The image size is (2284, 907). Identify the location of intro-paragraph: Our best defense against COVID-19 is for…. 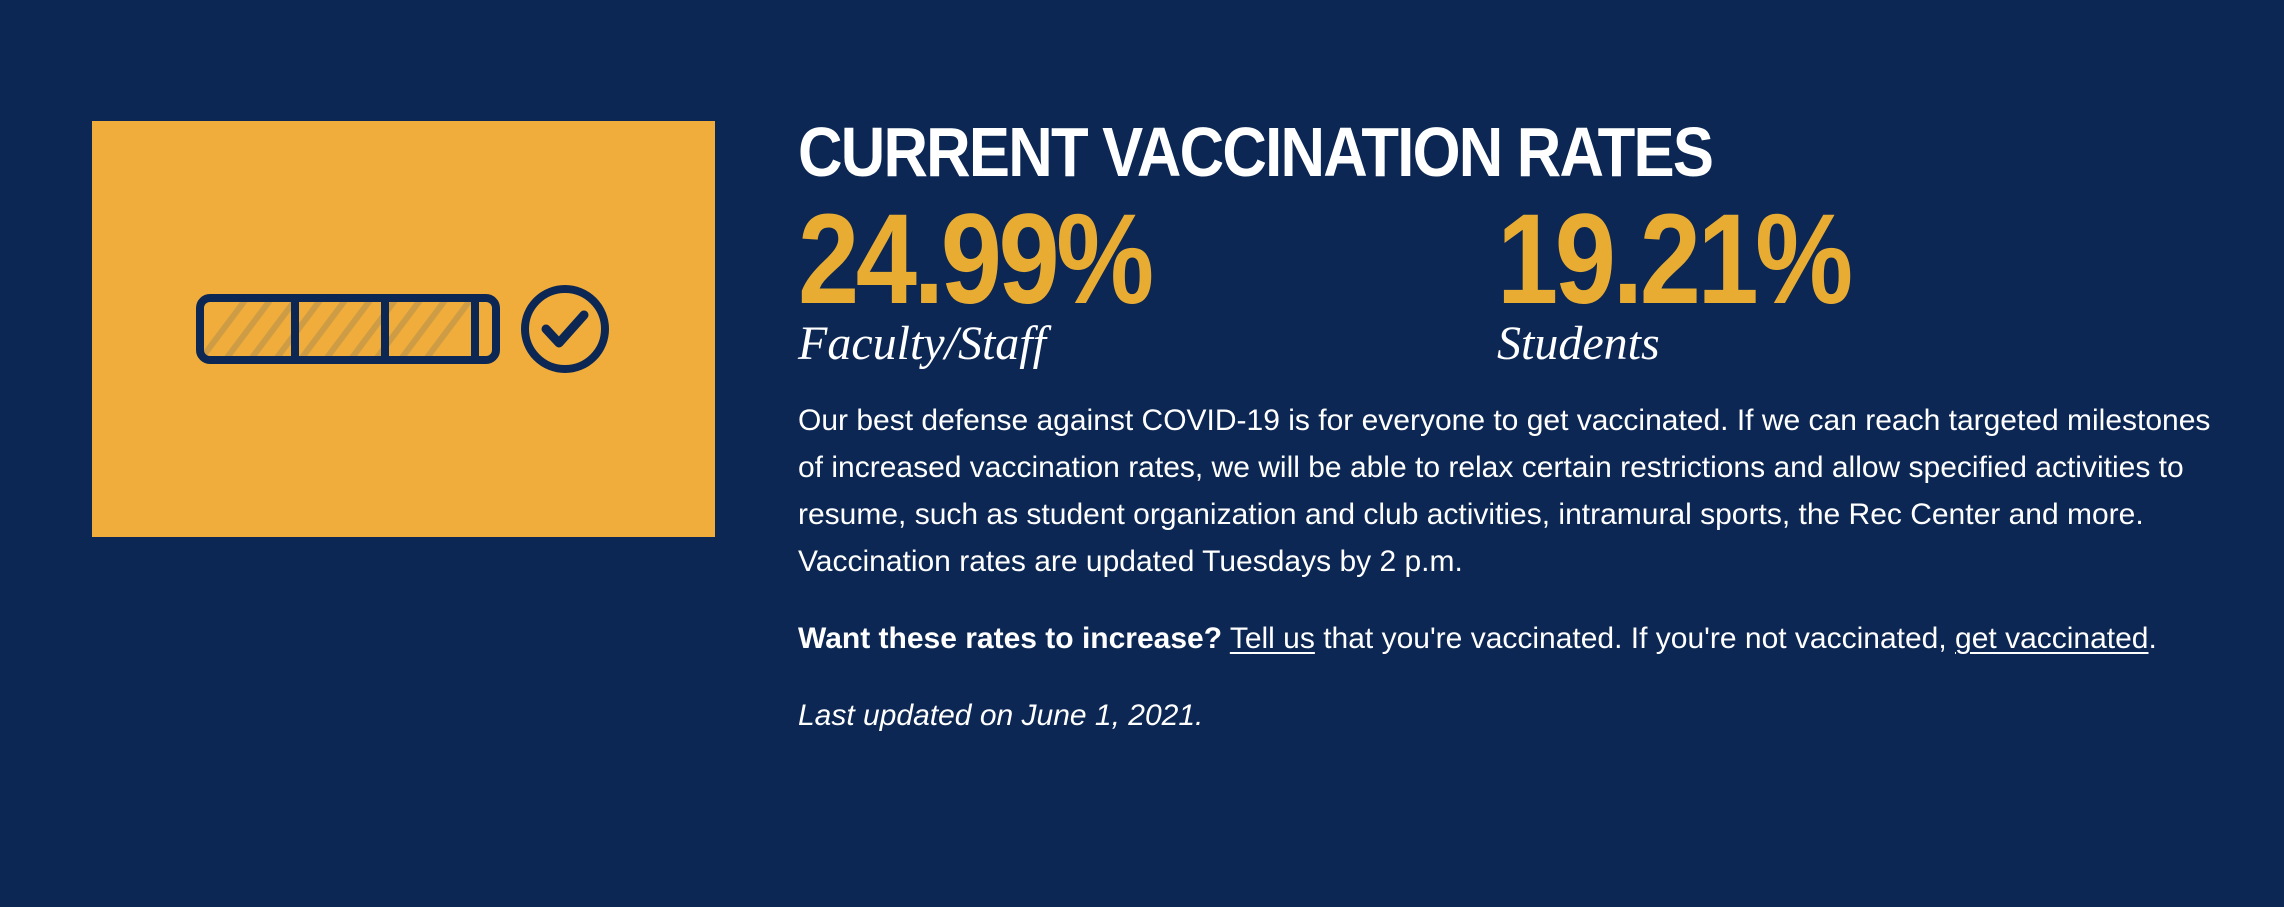
(1504, 491).